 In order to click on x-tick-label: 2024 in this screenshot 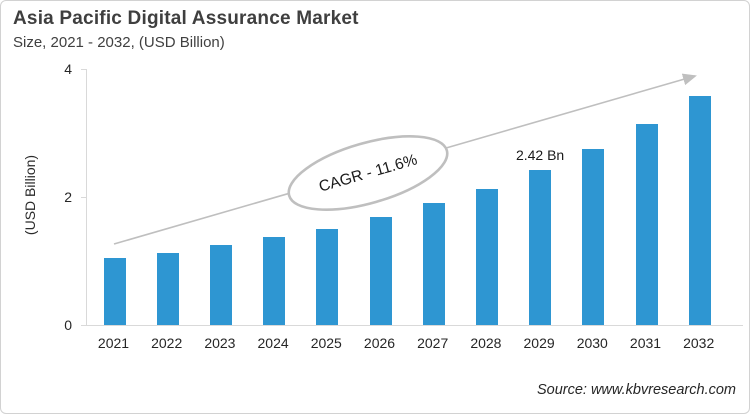, I will do `click(273, 343)`.